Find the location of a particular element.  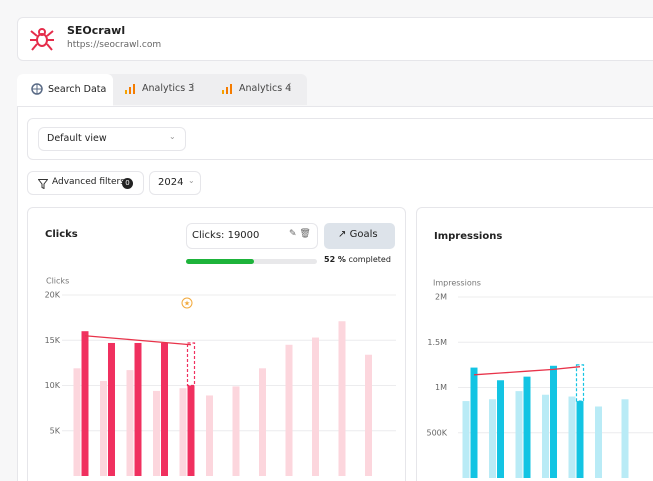

year-select: 2024 ⌄ is located at coordinates (175, 183).